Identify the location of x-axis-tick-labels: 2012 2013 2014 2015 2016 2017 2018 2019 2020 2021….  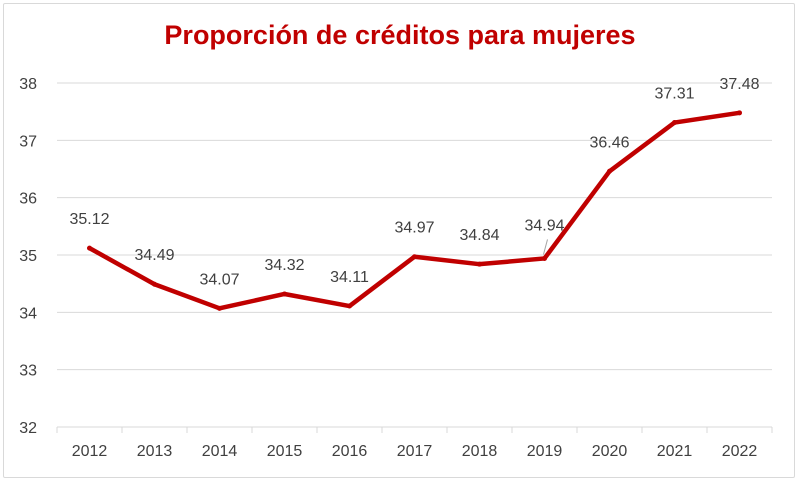
(415, 451).